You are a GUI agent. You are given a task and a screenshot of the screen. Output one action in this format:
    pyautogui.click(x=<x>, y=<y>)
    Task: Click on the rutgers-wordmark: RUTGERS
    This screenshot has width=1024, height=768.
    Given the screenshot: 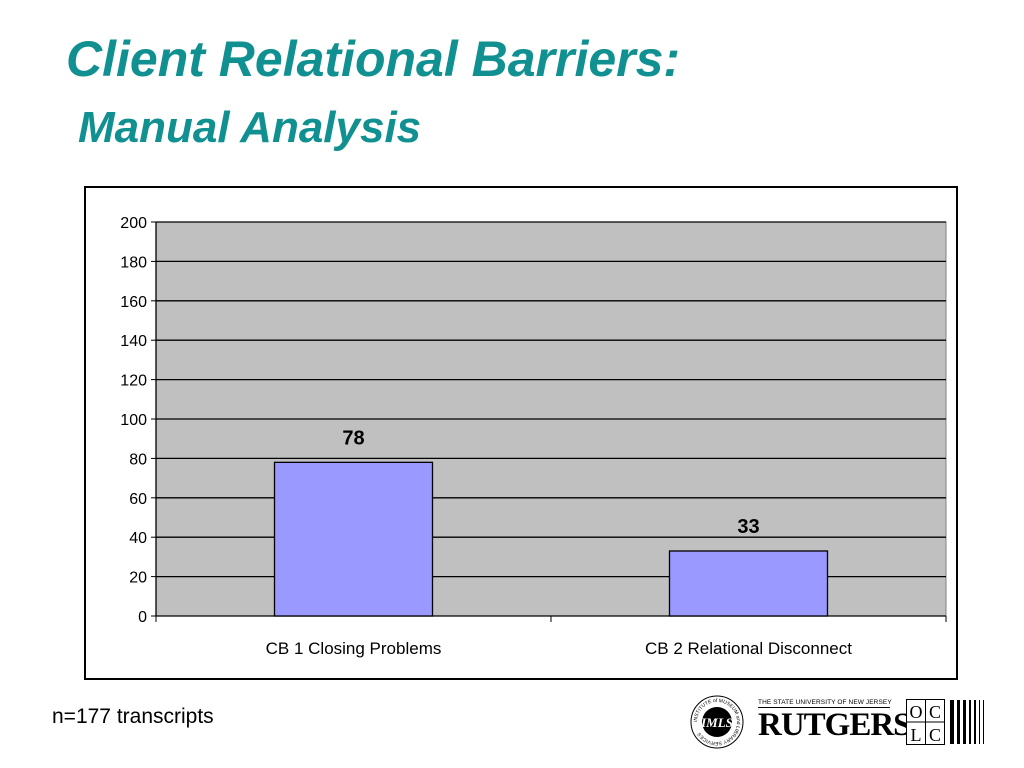 What is the action you would take?
    pyautogui.click(x=835, y=725)
    